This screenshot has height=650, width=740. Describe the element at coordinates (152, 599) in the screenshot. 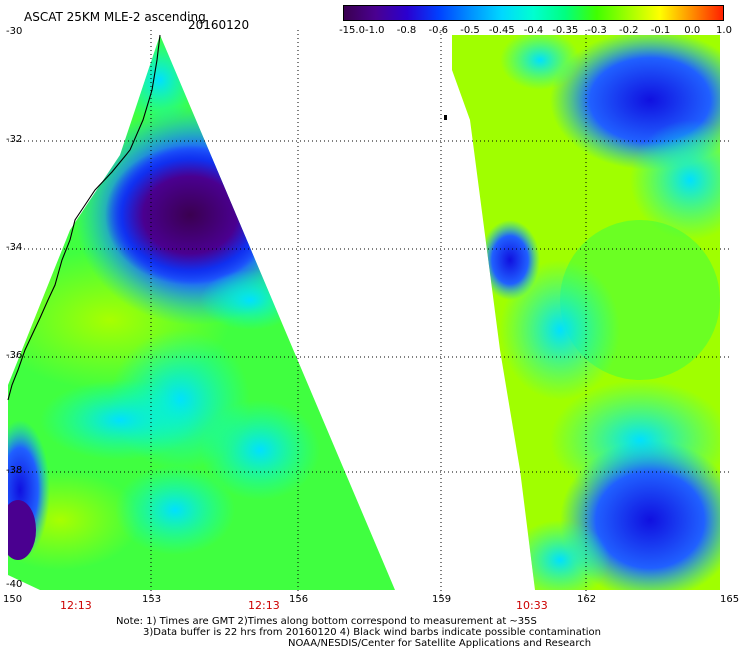

I see `lon-label: 153` at that location.